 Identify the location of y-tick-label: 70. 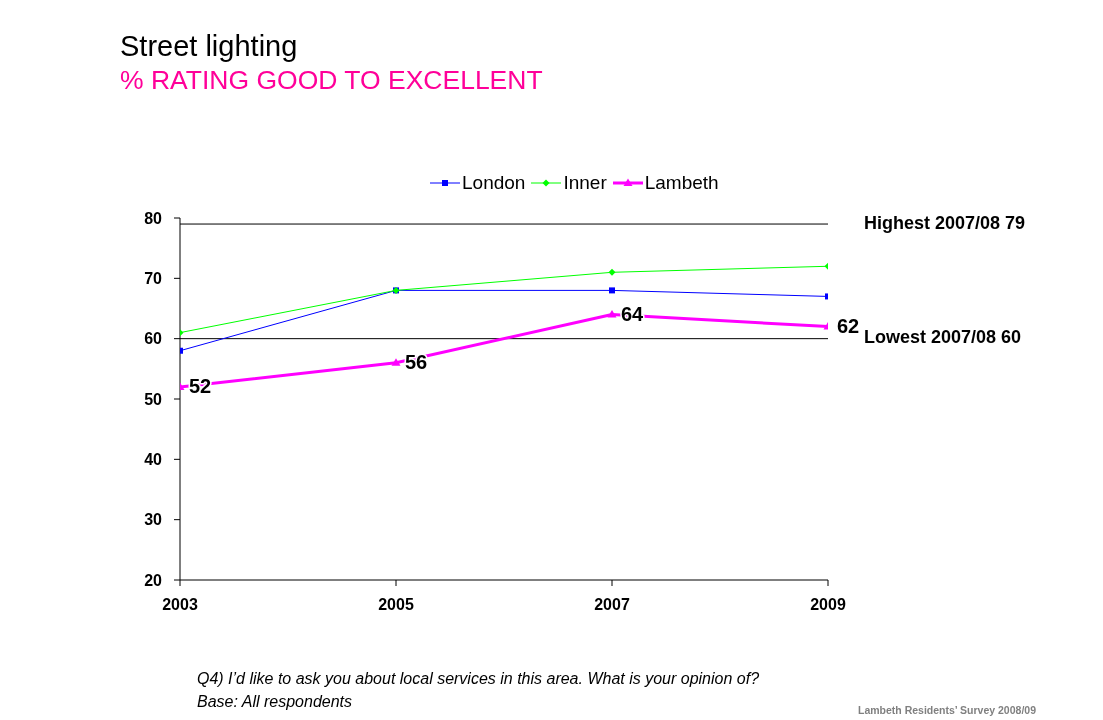
(153, 279).